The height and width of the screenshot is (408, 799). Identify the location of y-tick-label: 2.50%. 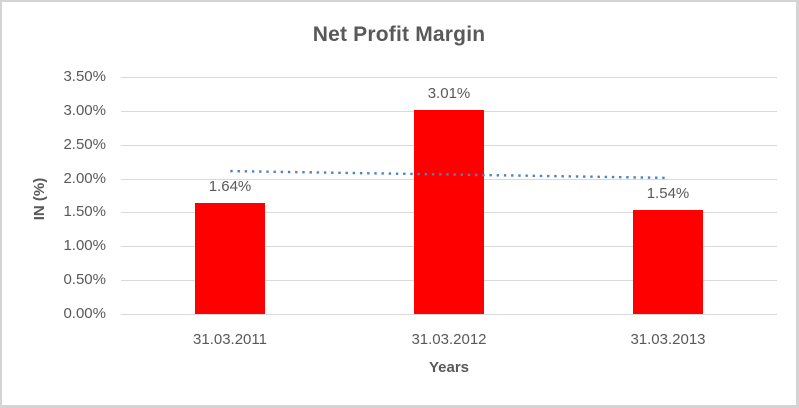
(84, 144).